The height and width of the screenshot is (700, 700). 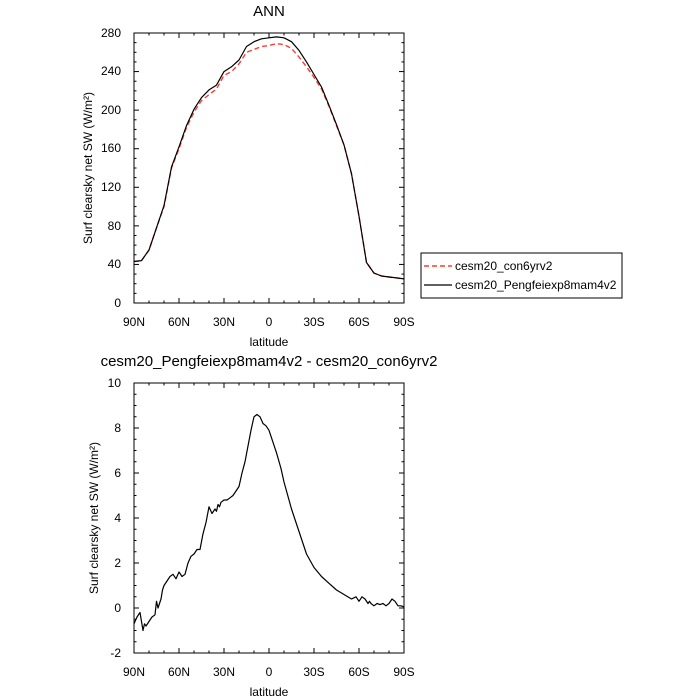 What do you see at coordinates (115, 264) in the screenshot?
I see `top-y-tick-label: 40` at bounding box center [115, 264].